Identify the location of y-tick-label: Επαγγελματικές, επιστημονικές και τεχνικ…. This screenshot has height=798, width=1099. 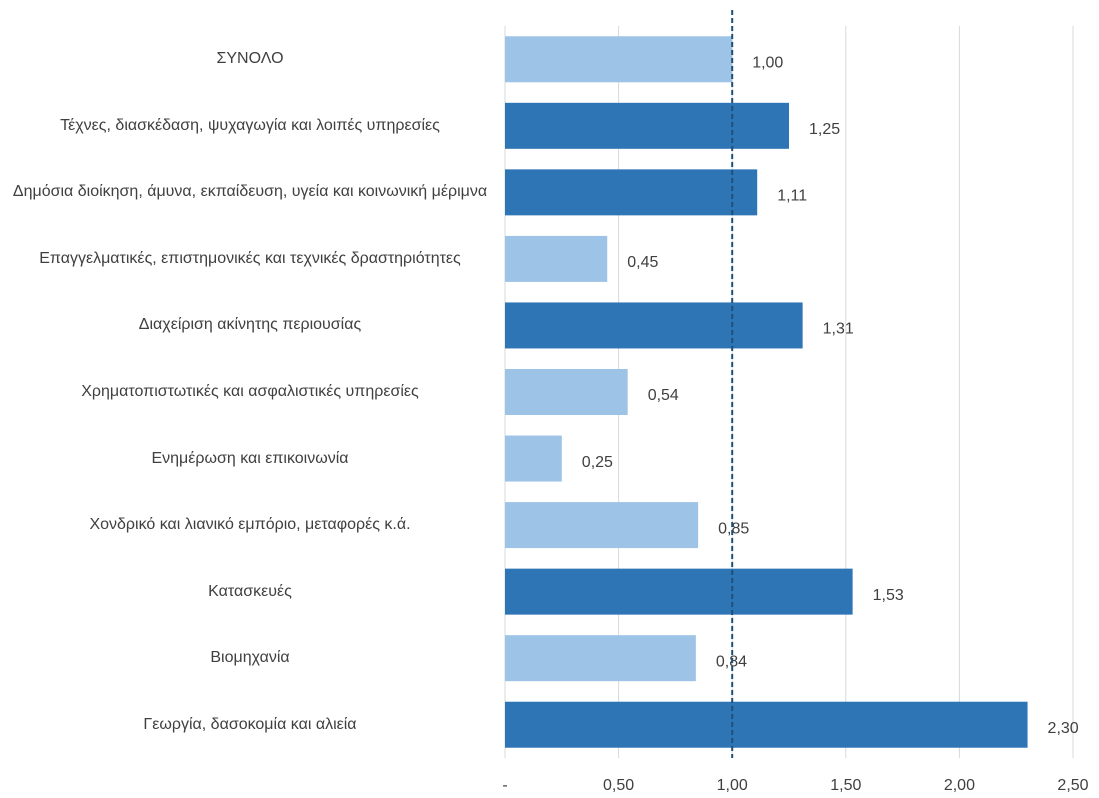
(250, 258).